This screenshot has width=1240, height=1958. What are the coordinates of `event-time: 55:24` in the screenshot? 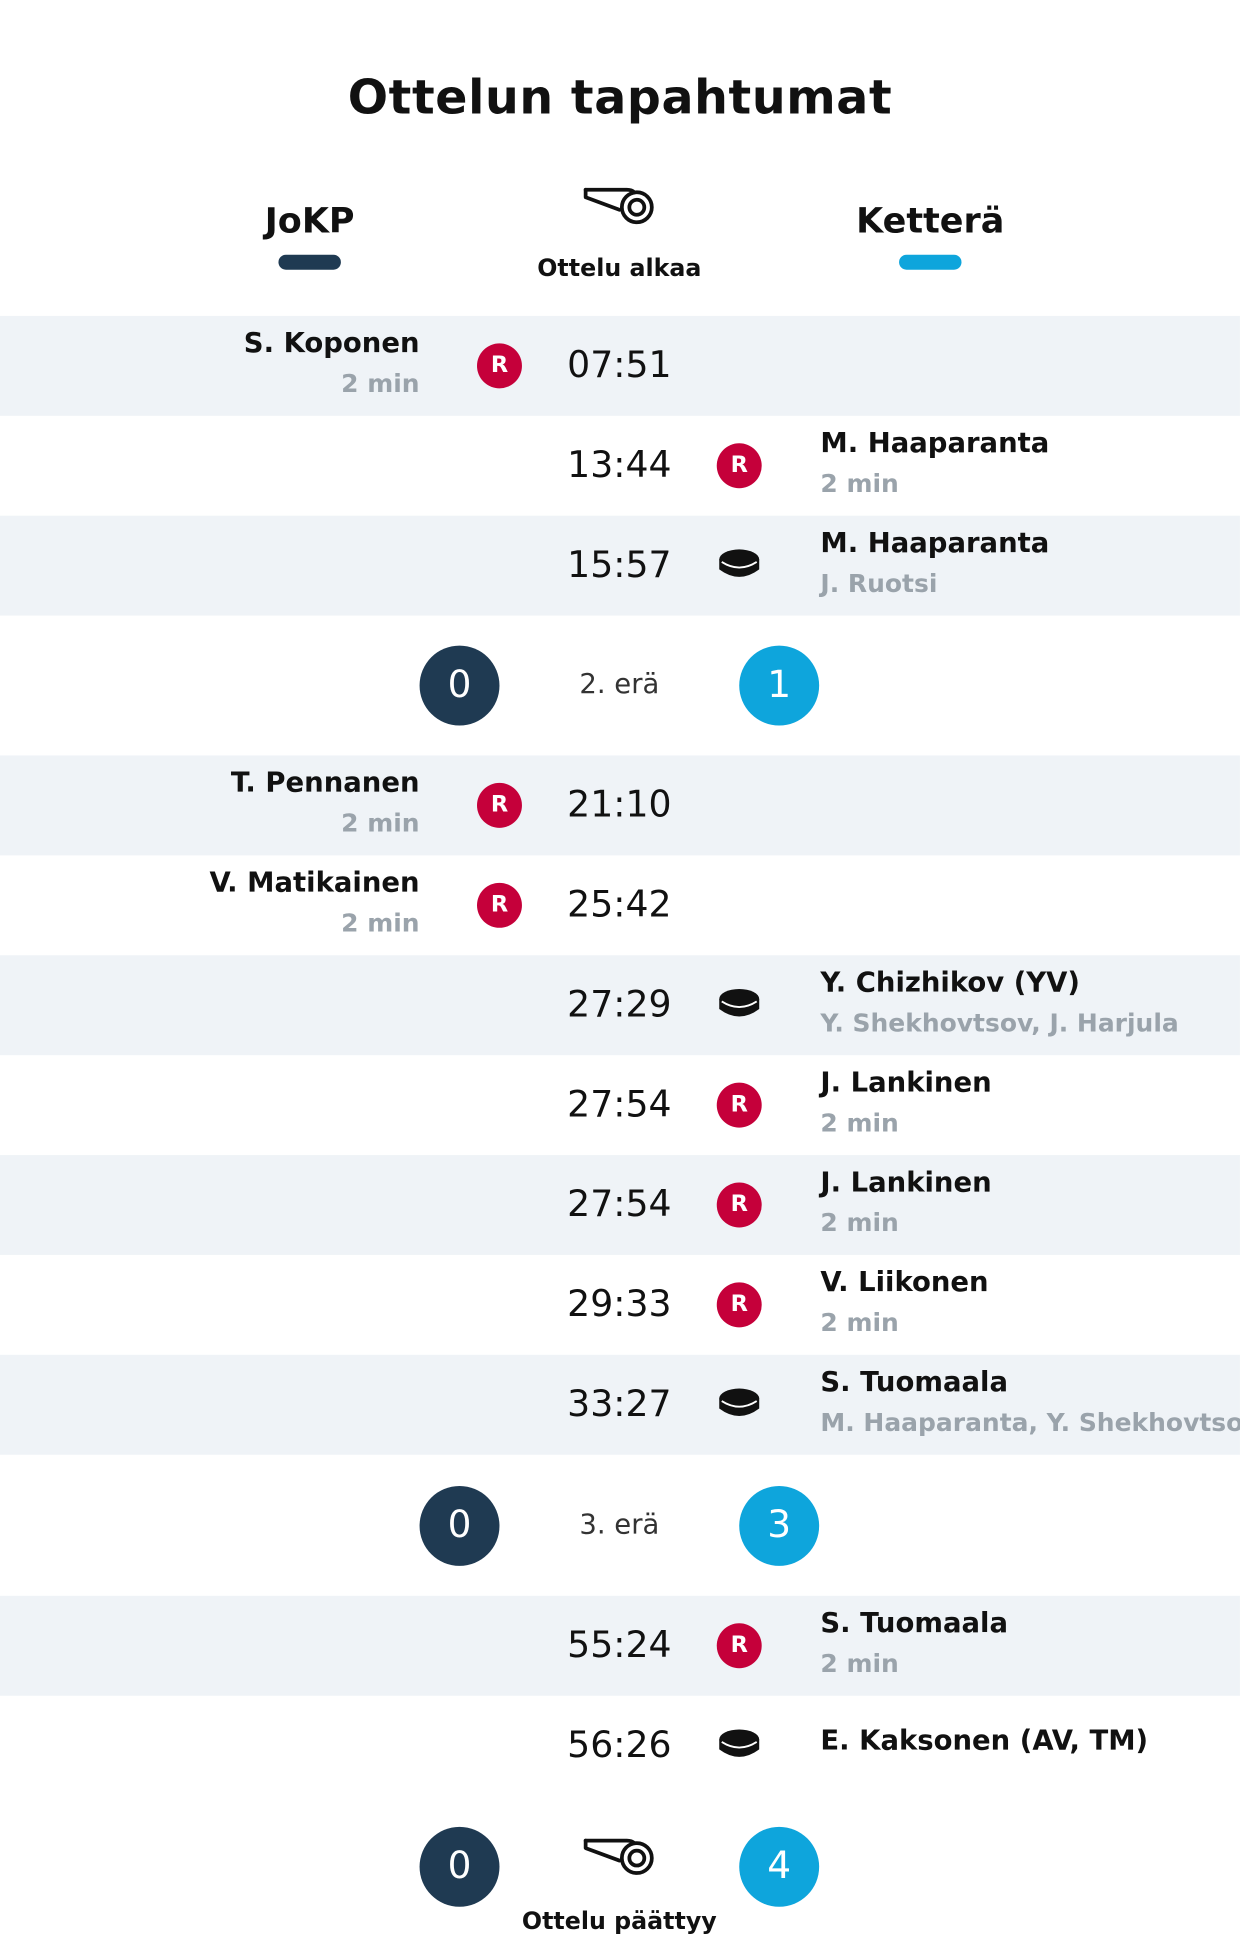 It's located at (619, 1644).